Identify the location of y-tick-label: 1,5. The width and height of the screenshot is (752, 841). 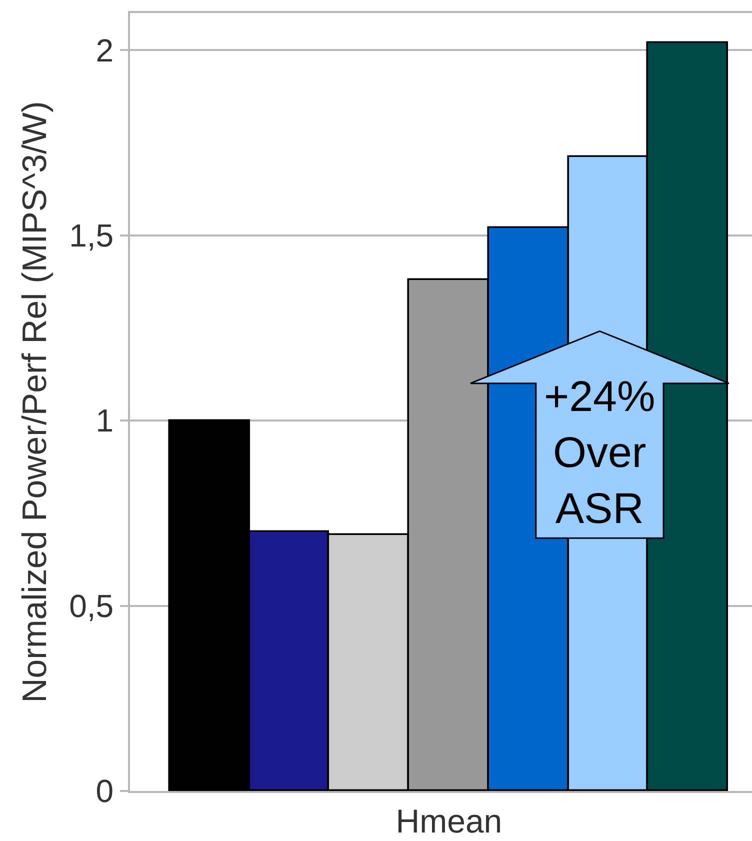
(91, 235).